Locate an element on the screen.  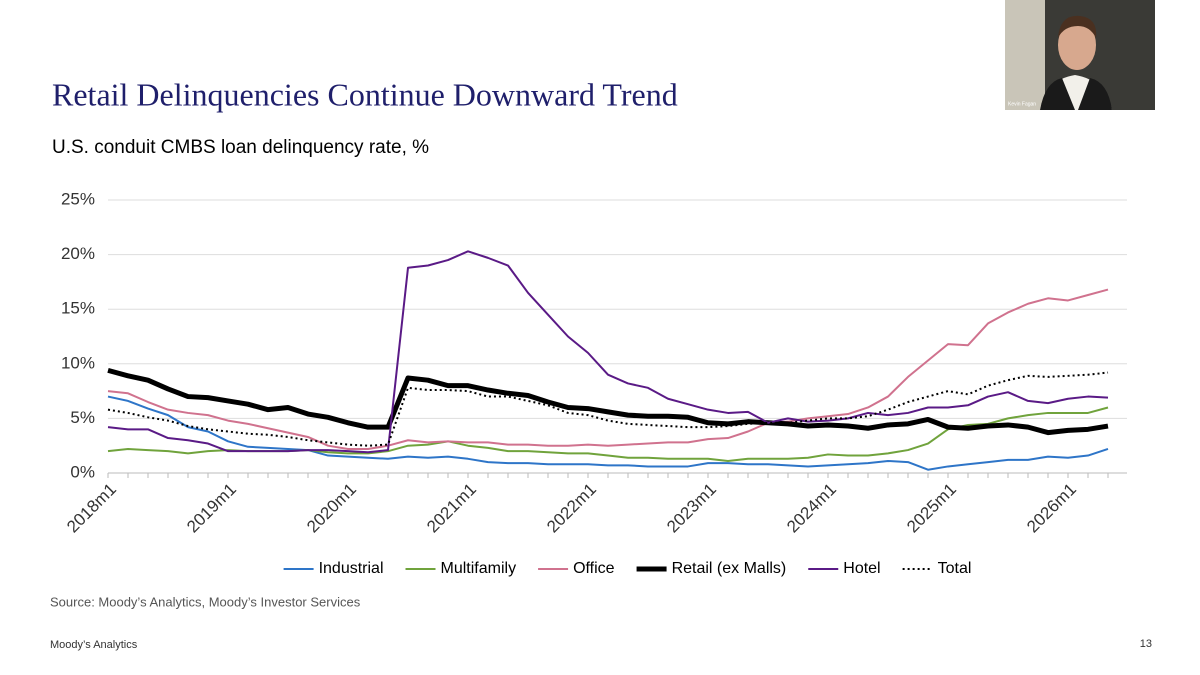
legend-label: Office is located at coordinates (594, 568).